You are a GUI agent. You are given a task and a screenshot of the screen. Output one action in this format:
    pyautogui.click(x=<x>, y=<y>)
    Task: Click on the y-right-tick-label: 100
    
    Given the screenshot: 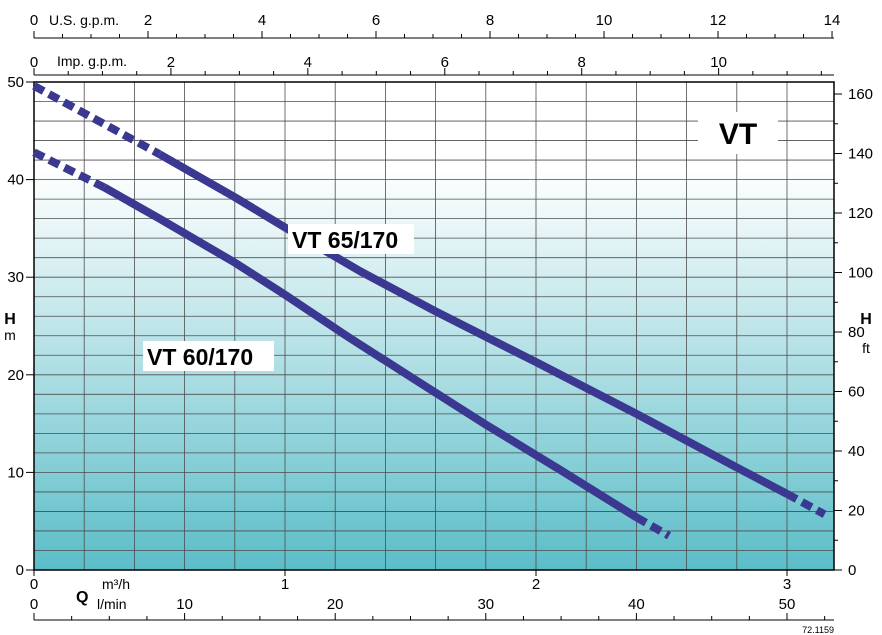 What is the action you would take?
    pyautogui.click(x=860, y=273)
    